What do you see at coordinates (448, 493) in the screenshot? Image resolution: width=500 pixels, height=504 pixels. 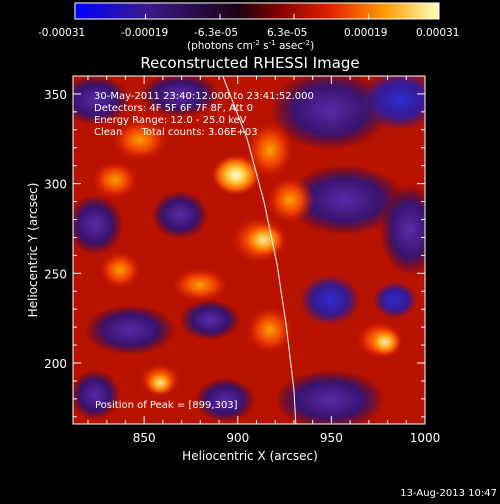 I see `footer-timestamp: 13-Aug-2013 10:47` at bounding box center [448, 493].